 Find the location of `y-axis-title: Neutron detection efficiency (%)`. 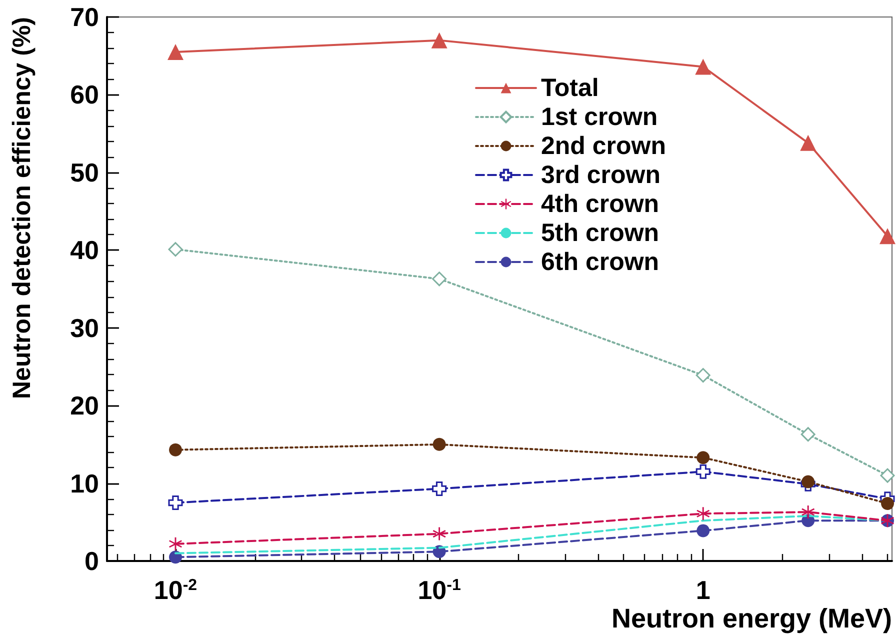

y-axis-title: Neutron detection efficiency (%) is located at coordinates (22, 208).